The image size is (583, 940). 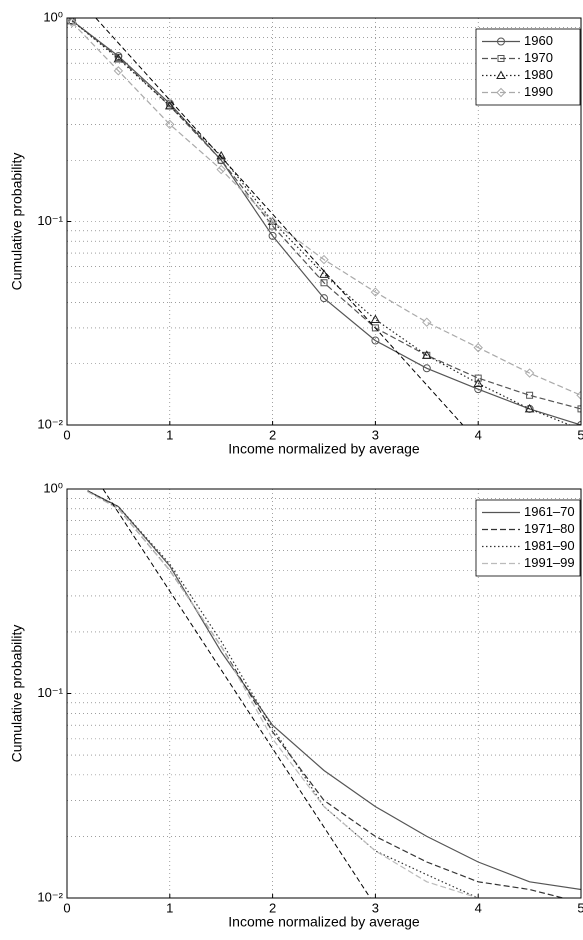 I want to click on legend: 1960 1970 1980 1990, so click(x=528, y=67).